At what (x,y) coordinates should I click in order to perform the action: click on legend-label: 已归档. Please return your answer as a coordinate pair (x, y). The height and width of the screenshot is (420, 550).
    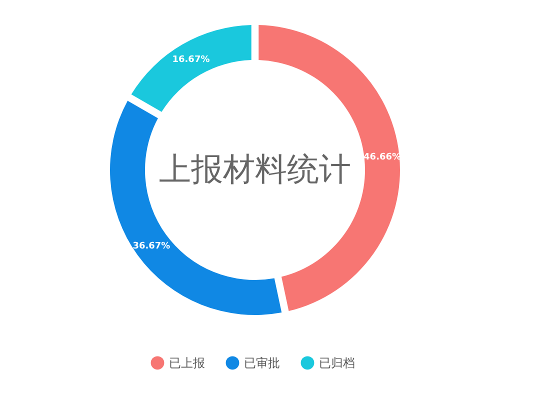
    Looking at the image, I should click on (337, 363).